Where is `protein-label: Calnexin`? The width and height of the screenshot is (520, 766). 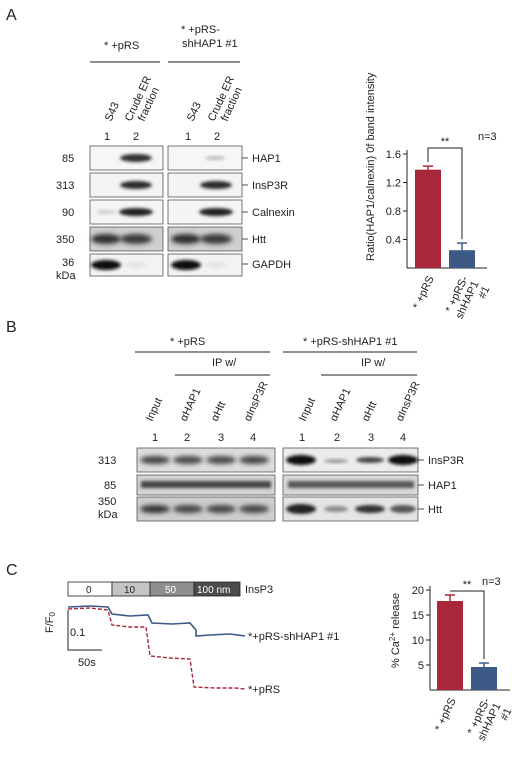
protein-label: Calnexin is located at coordinates (273, 213).